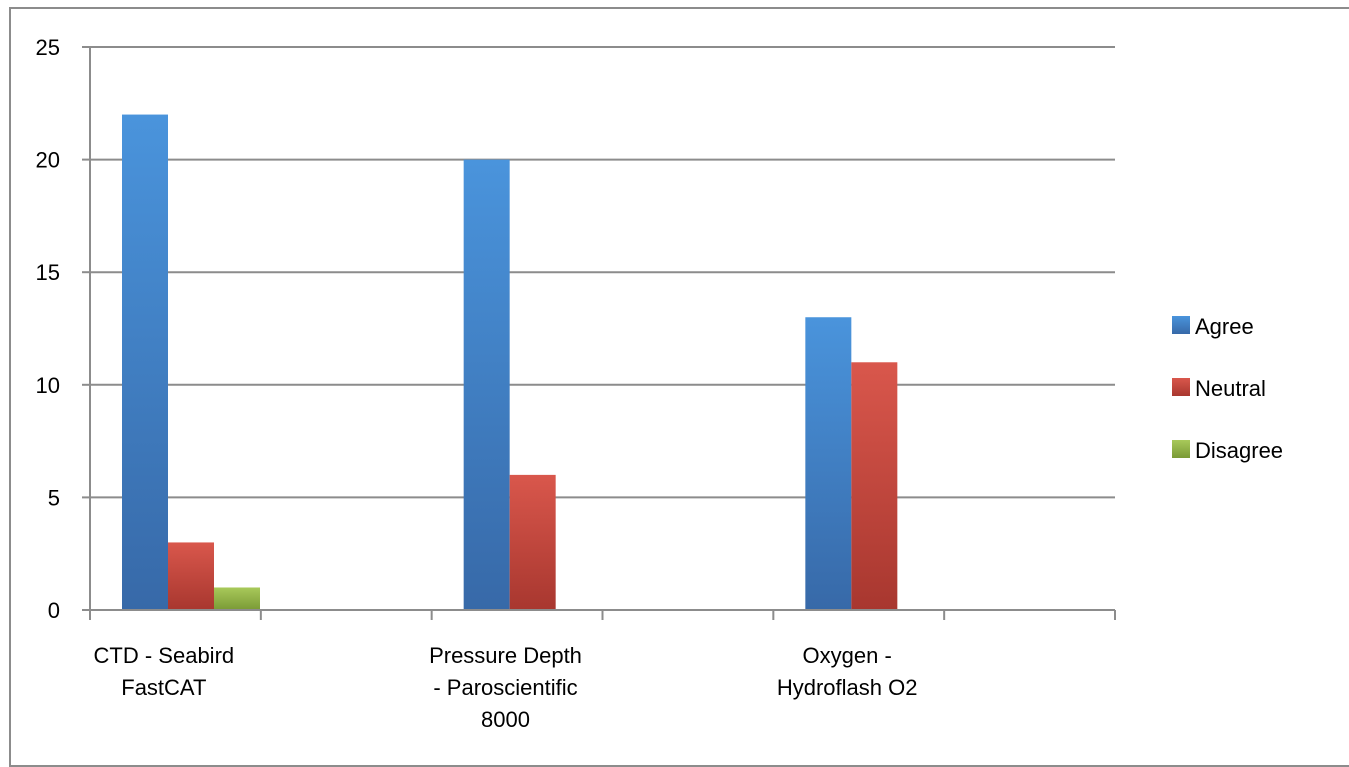  What do you see at coordinates (54, 497) in the screenshot?
I see `y-tick-label: 5` at bounding box center [54, 497].